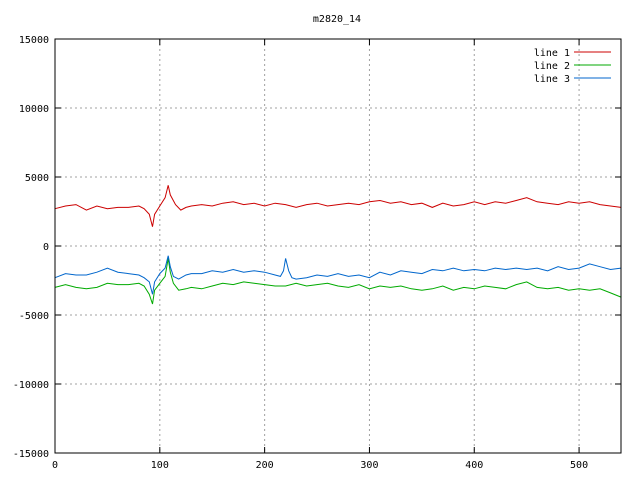 This screenshot has height=480, width=640. Describe the element at coordinates (552, 79) in the screenshot. I see `legend-label-3: line 3` at that location.